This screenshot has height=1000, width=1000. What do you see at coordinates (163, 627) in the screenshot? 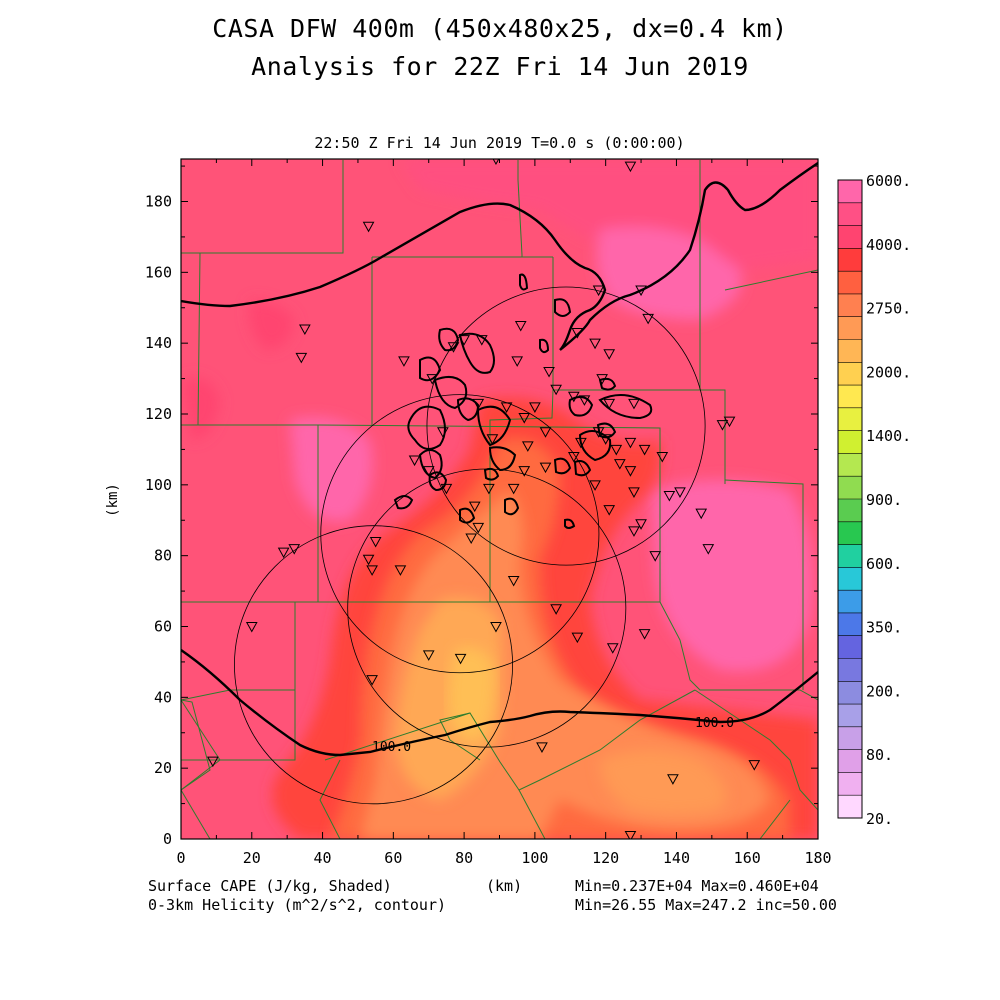
I see `y-tick-label: 60` at bounding box center [163, 627].